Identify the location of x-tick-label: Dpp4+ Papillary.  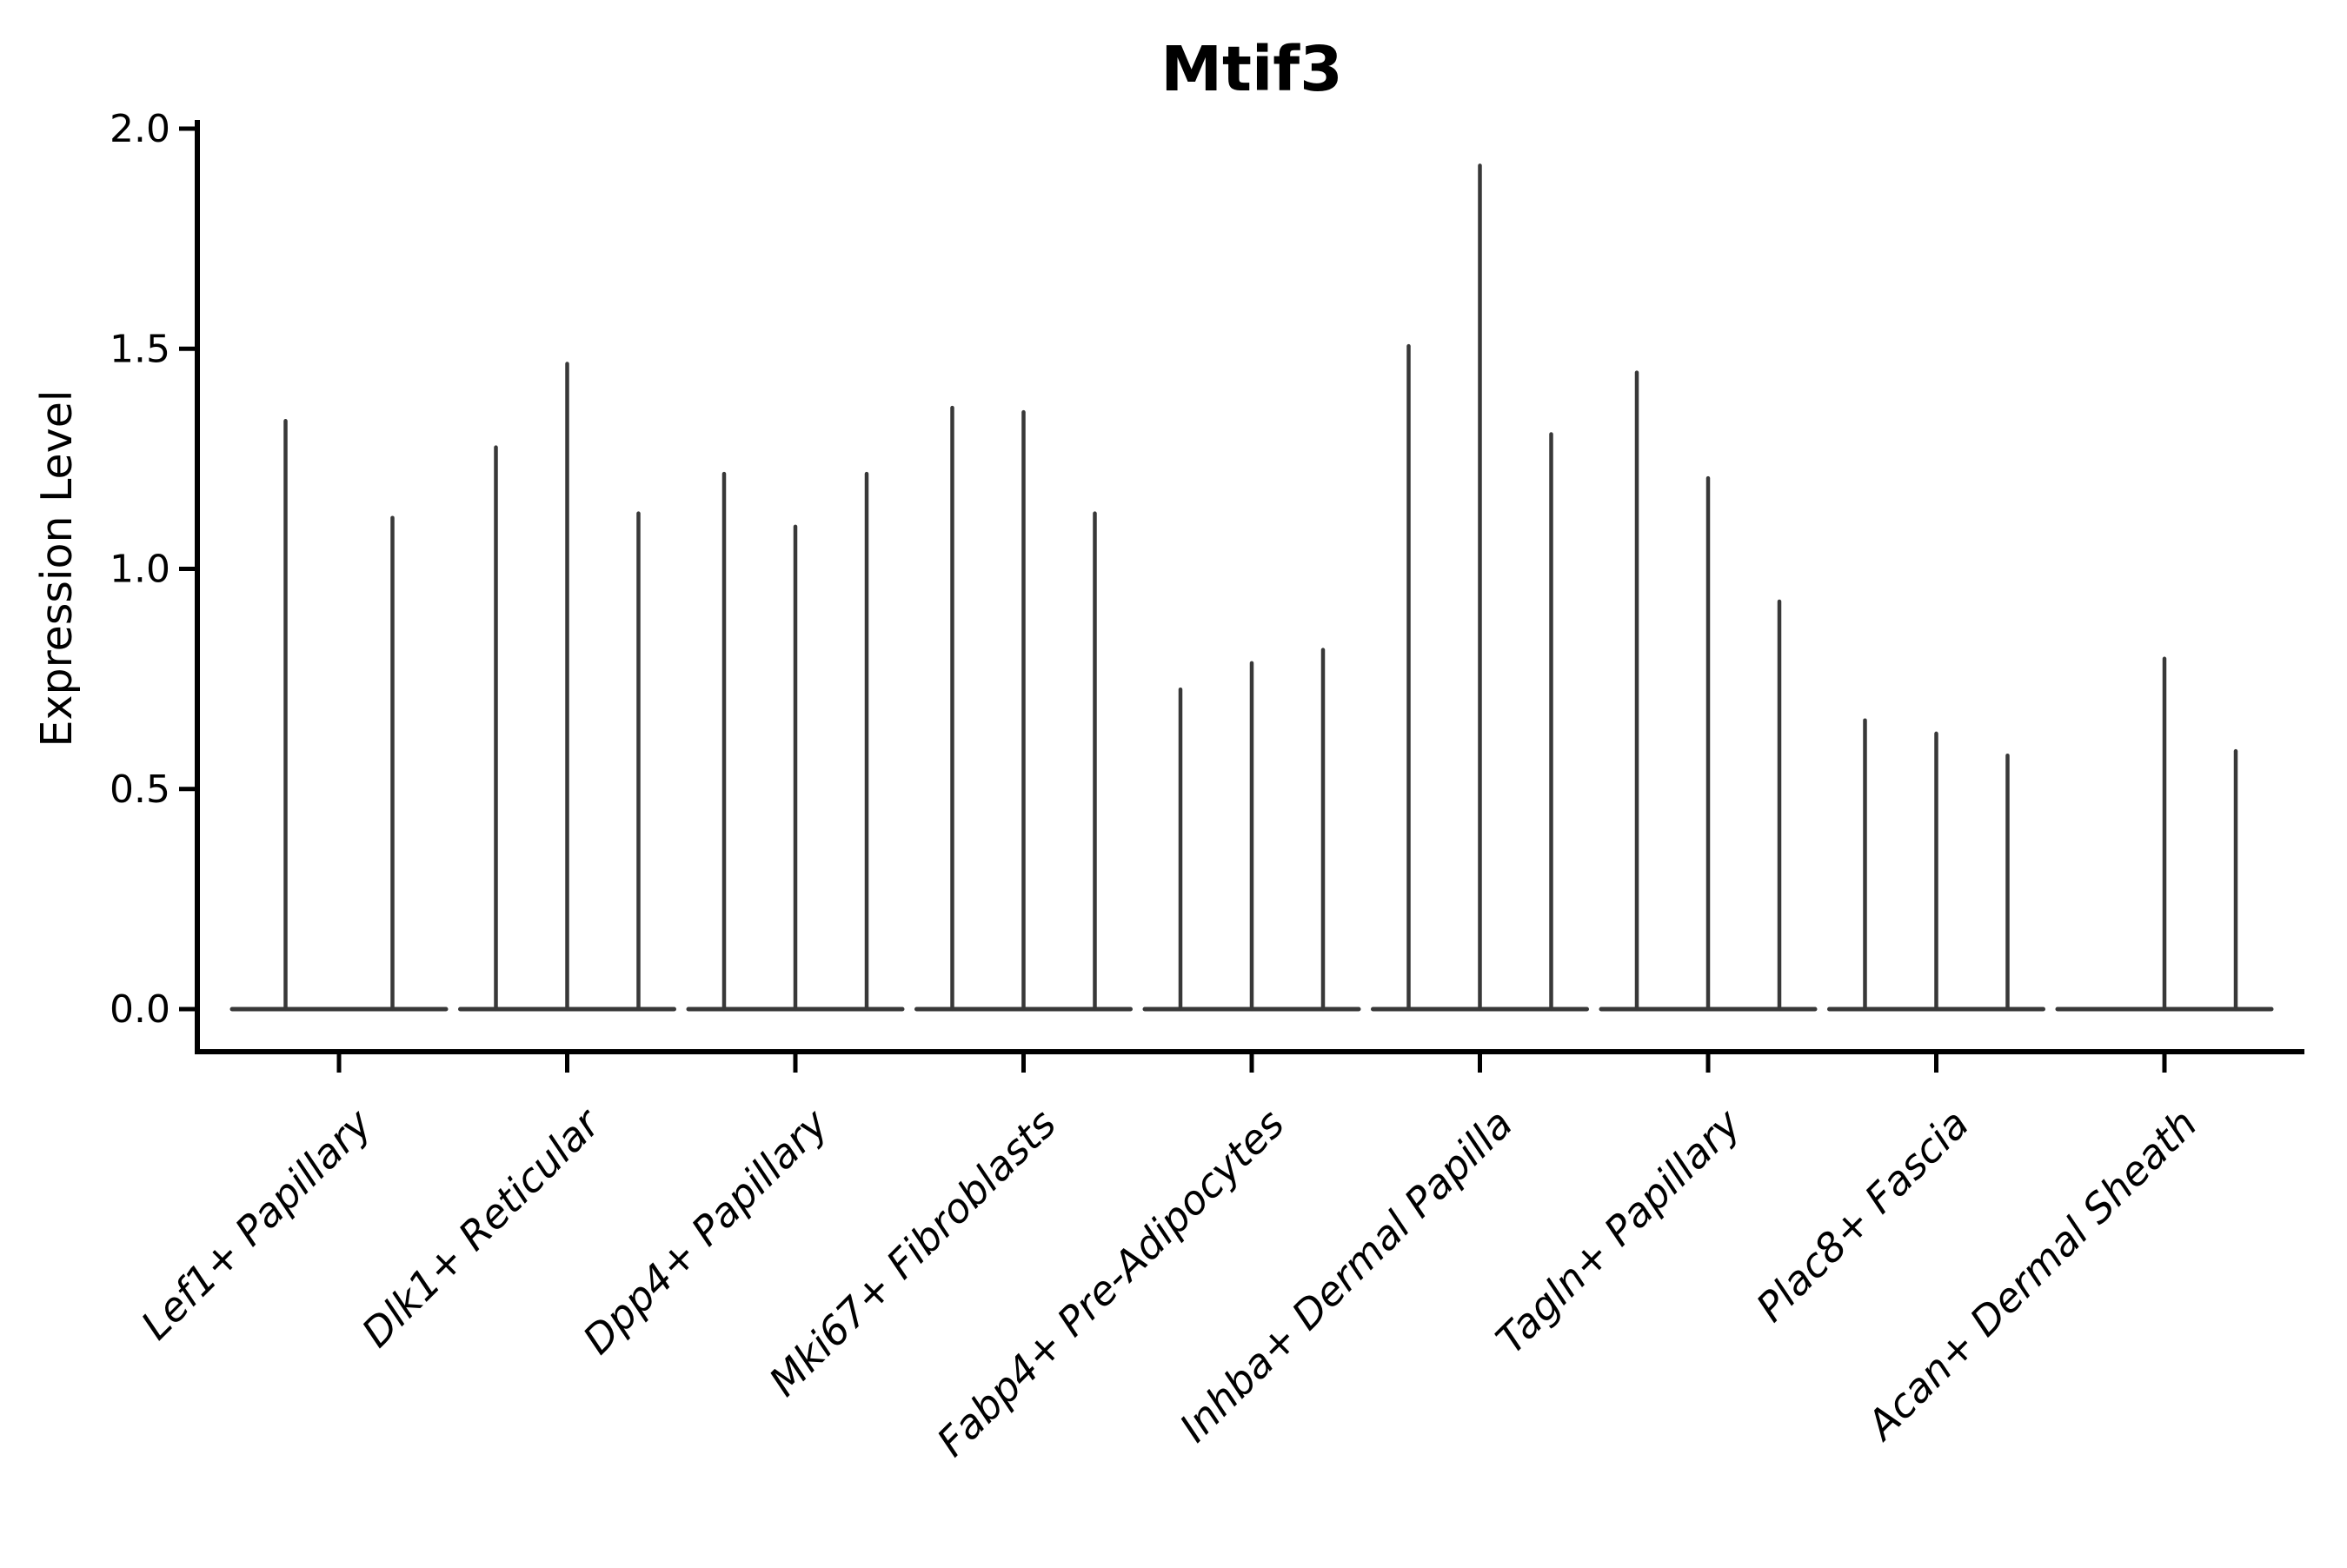
(705, 1231).